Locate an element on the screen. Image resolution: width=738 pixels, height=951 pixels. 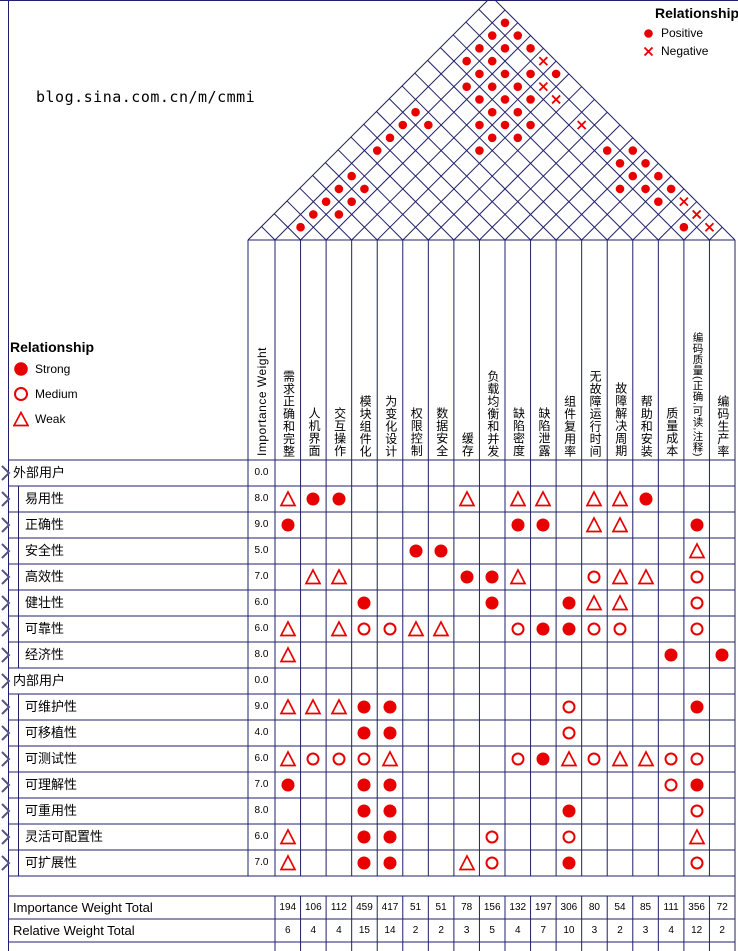
matrix-legend-item-weak: Weak is located at coordinates (39, 419).